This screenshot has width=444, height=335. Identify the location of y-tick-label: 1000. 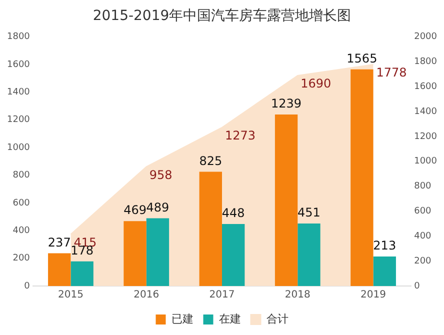
(18, 147).